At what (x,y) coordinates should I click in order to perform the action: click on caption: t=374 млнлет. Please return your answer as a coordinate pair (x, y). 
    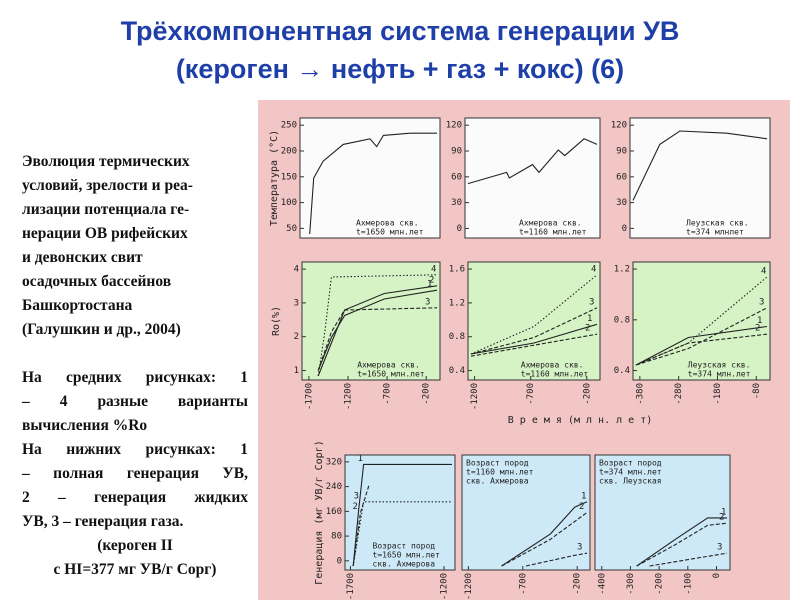
    Looking at the image, I should click on (715, 232).